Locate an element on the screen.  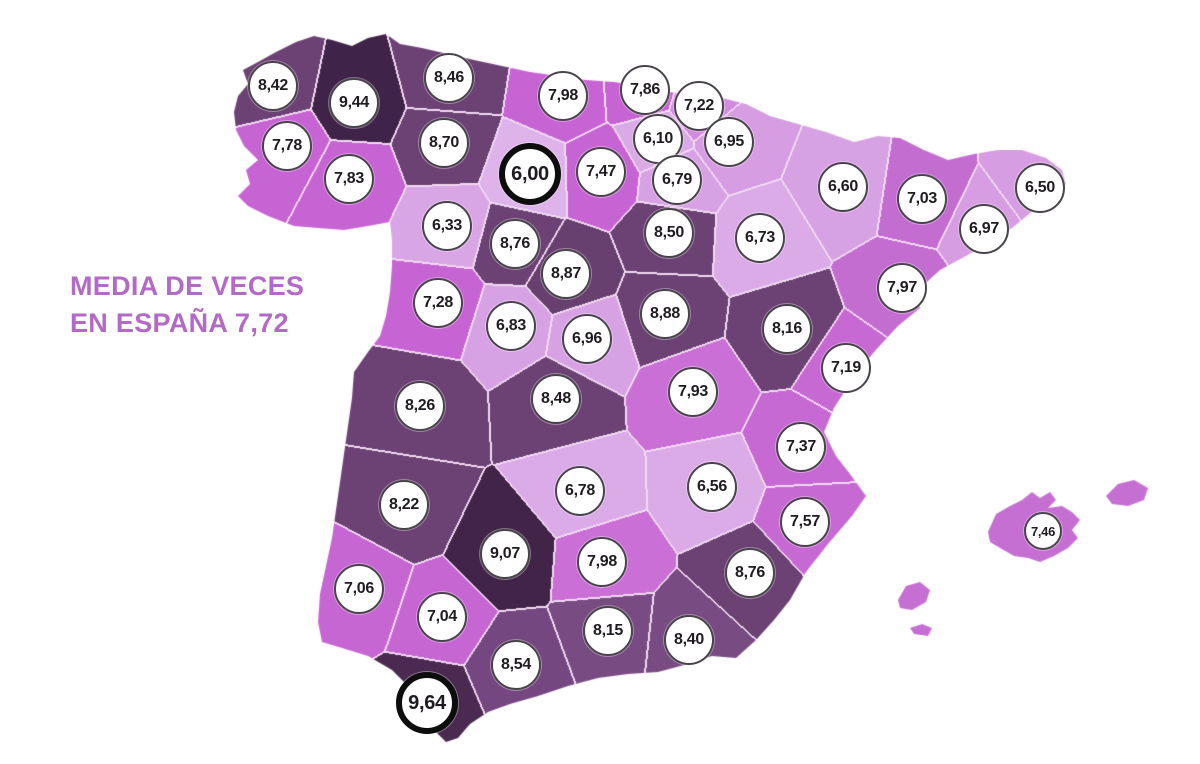
caption-line-2: EN ESPAÑA 7,72 is located at coordinates (179, 323).